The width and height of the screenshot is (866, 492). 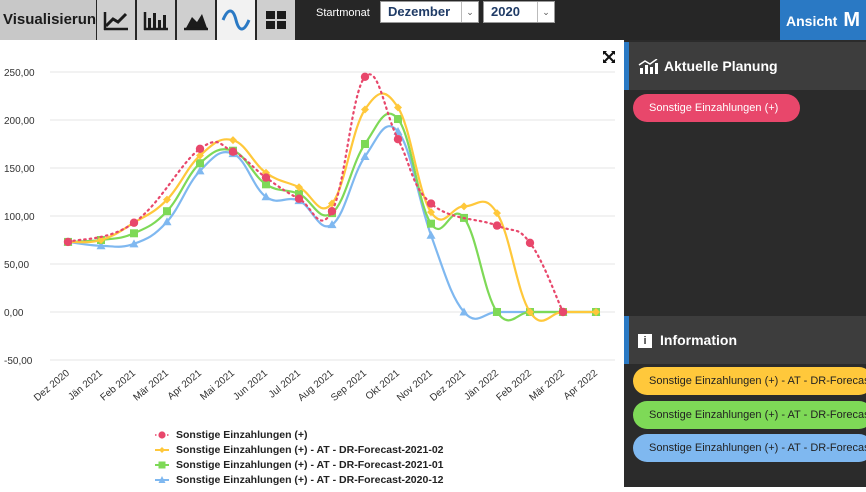 I want to click on y-tick-label: 150,00, so click(x=19, y=169).